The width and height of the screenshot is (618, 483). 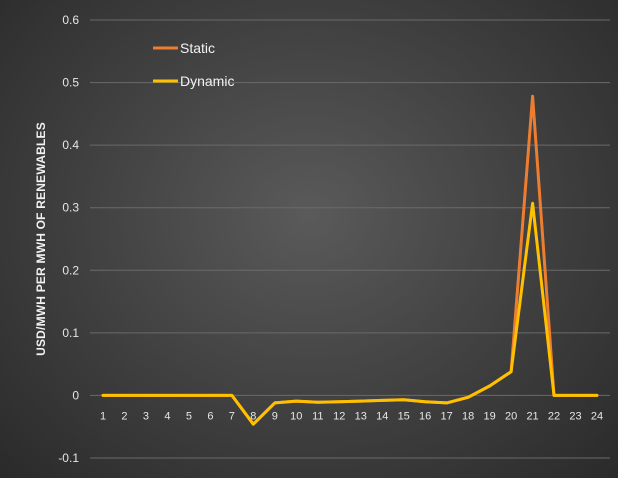 I want to click on x-tick-label: 21, so click(x=532, y=416).